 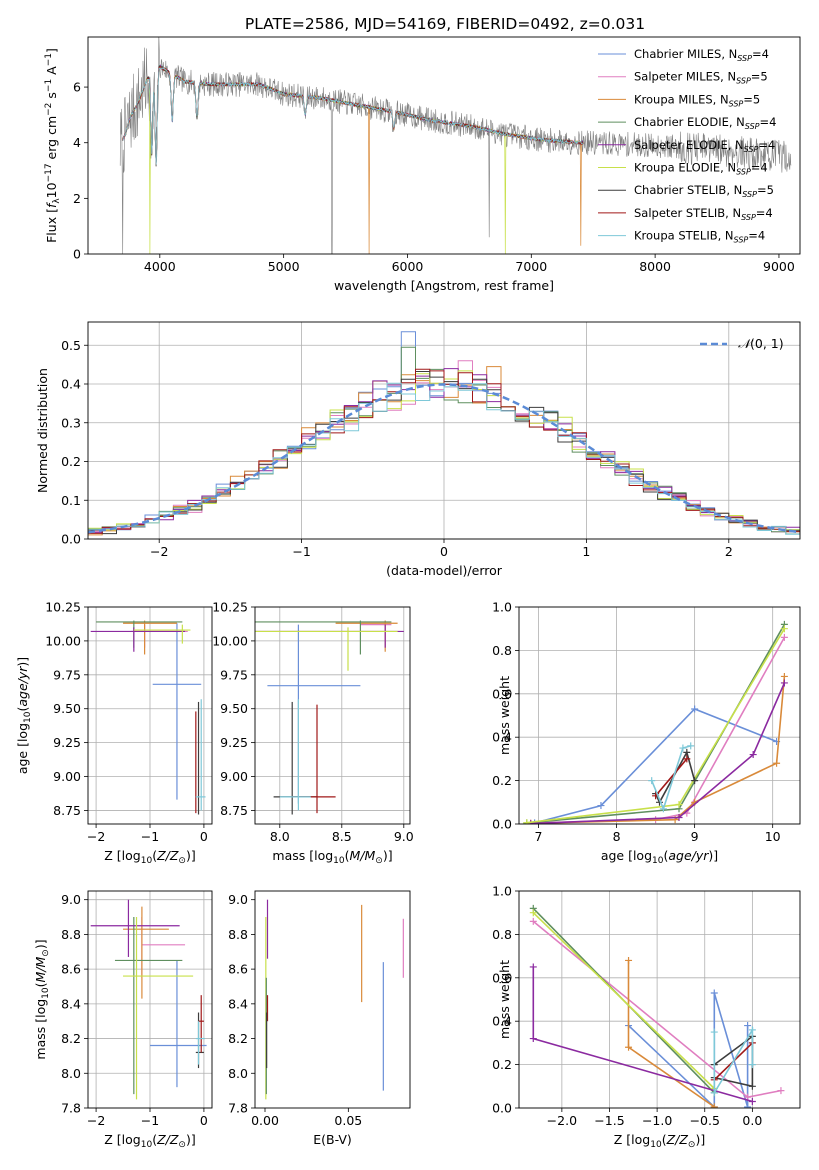 What do you see at coordinates (238, 934) in the screenshot?
I see `y-tick-label: 8.8` at bounding box center [238, 934].